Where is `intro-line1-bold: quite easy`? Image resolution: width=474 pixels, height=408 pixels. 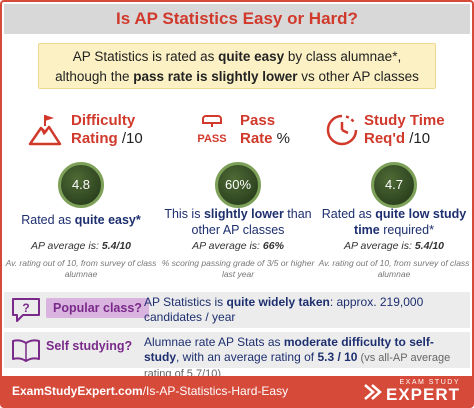 intro-line1-bold: quite easy is located at coordinates (251, 56).